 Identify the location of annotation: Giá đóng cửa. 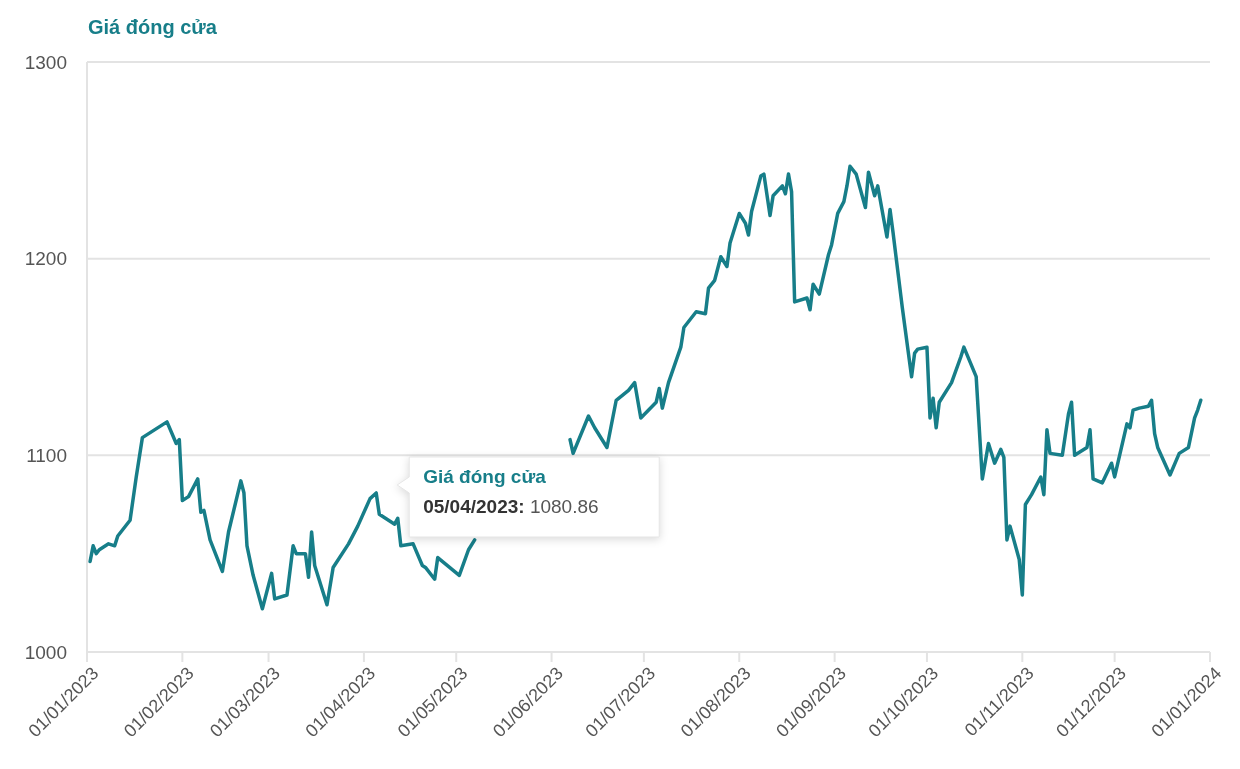
(485, 476).